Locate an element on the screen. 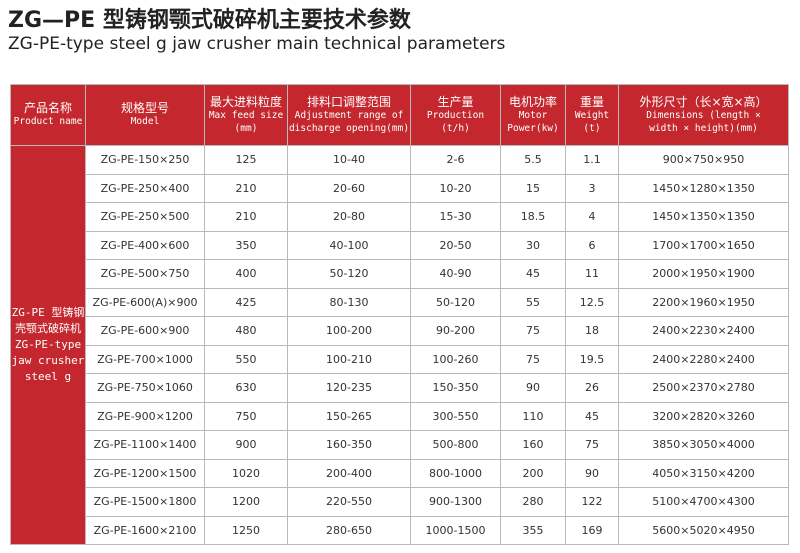  header-line: 重量 is located at coordinates (591, 101).